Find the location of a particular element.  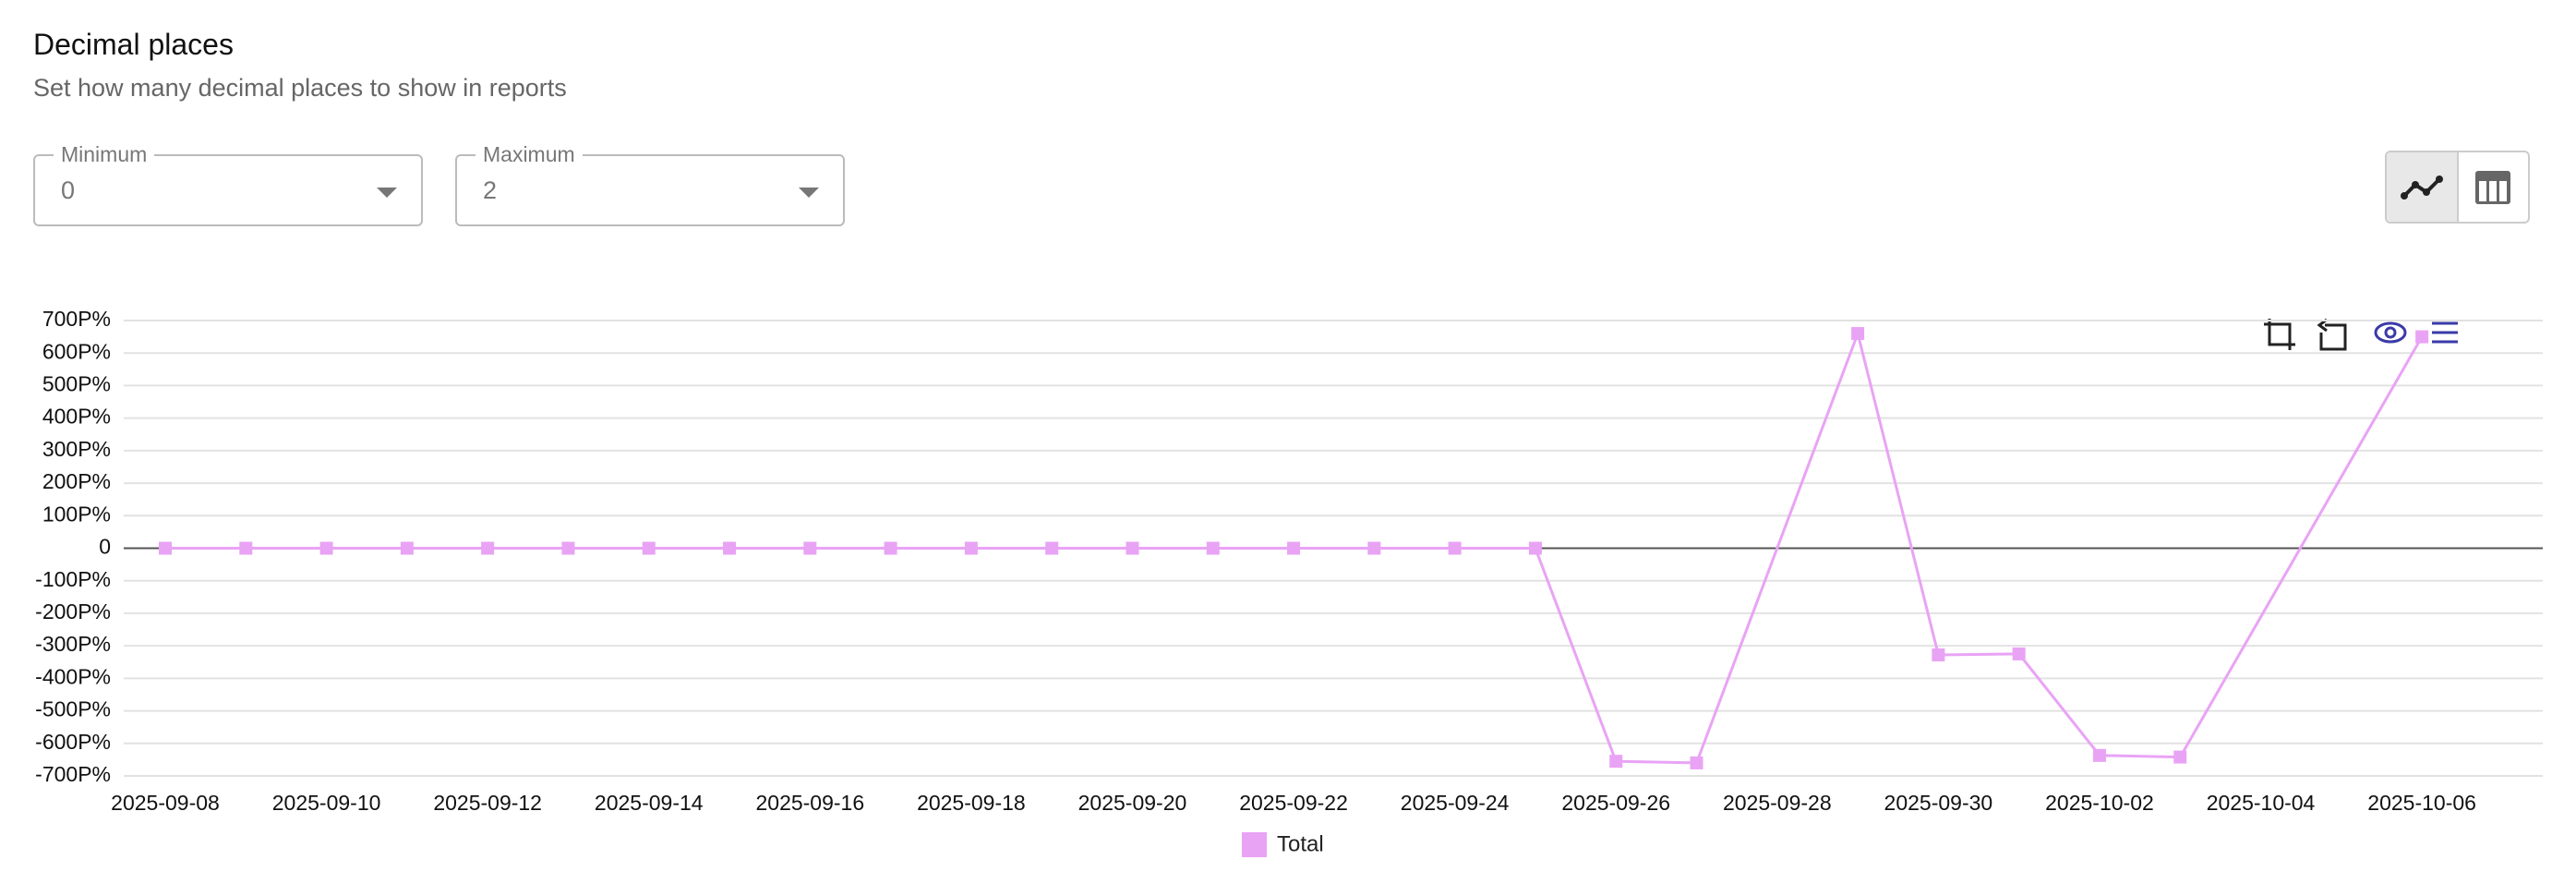

view-toggle is located at coordinates (2457, 188).